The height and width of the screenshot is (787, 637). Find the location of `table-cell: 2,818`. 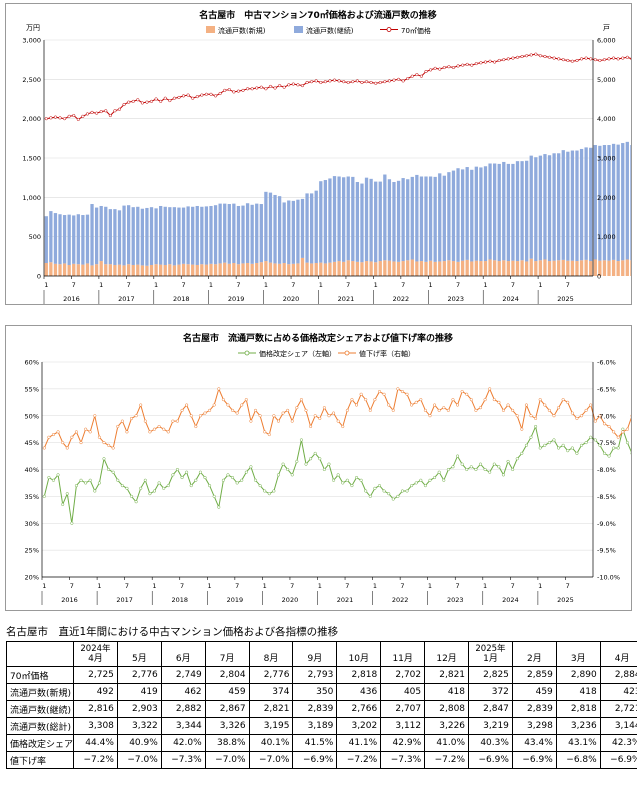

table-cell: 2,818 is located at coordinates (359, 675).